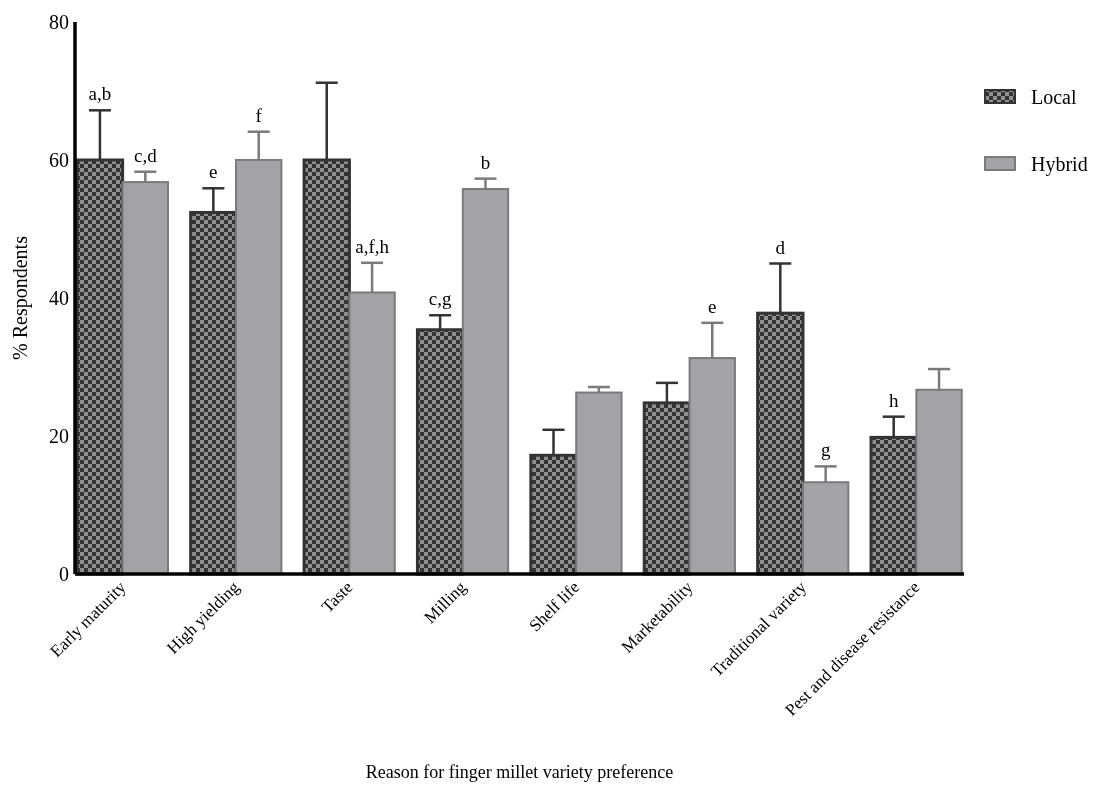 The image size is (1099, 792). What do you see at coordinates (100, 94) in the screenshot?
I see `data-label: a,b` at bounding box center [100, 94].